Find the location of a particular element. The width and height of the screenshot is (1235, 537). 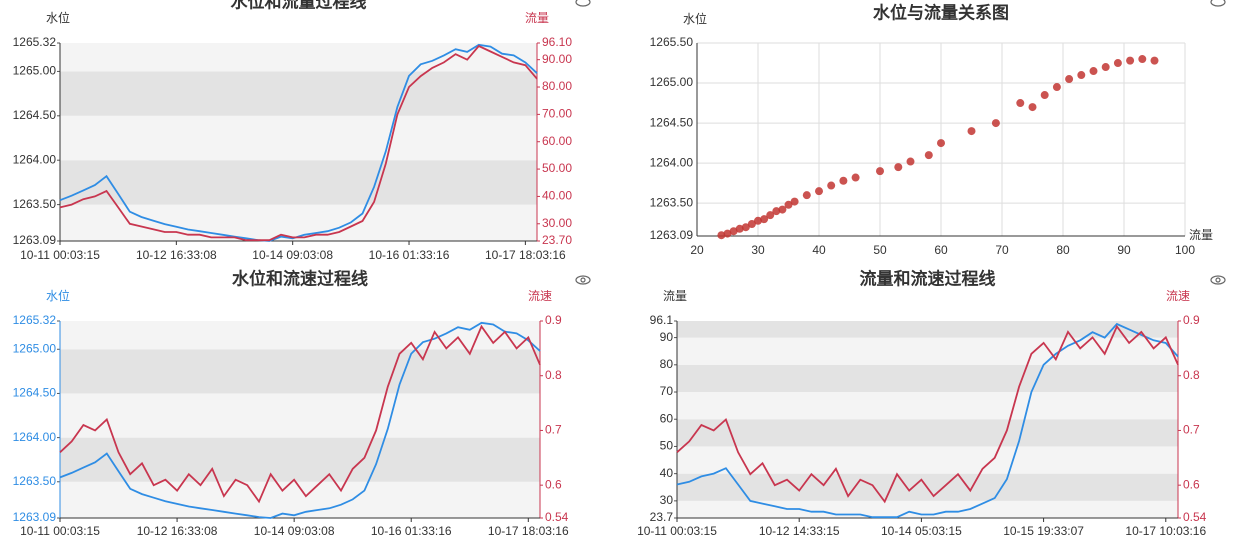

x-tick-label: 80 is located at coordinates (1063, 250).